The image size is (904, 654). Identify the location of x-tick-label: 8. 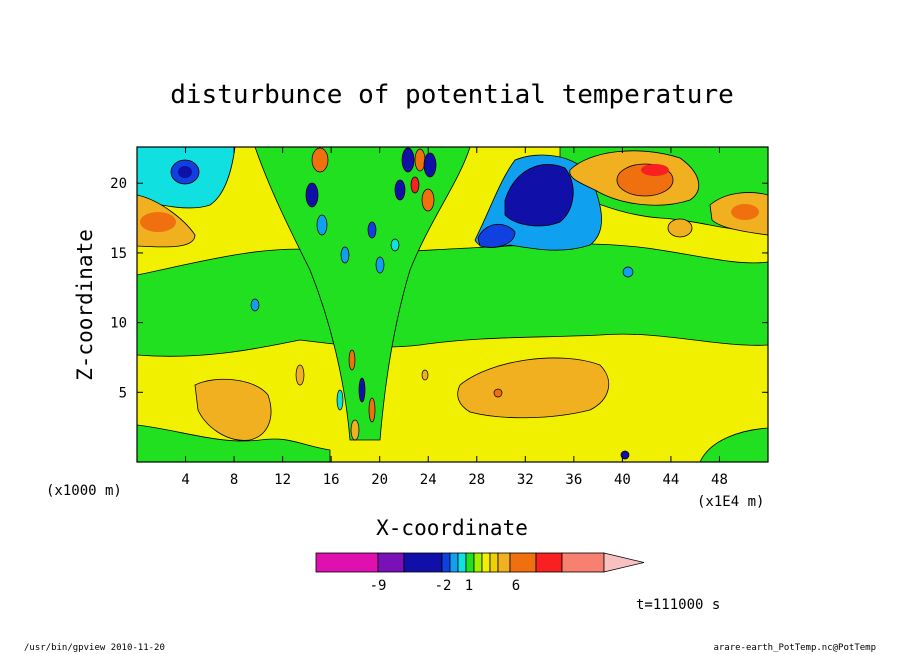
(234, 480).